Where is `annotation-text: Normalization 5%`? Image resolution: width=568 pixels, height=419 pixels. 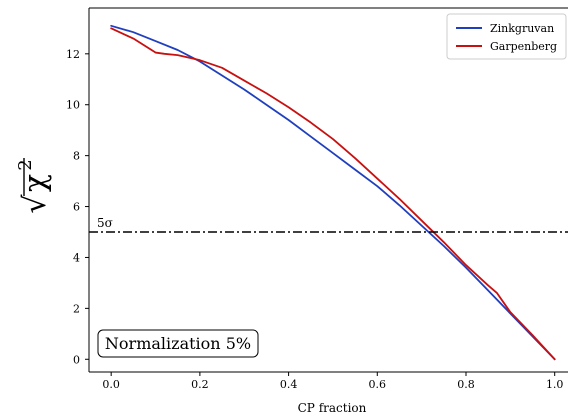 annotation-text: Normalization 5% is located at coordinates (178, 343).